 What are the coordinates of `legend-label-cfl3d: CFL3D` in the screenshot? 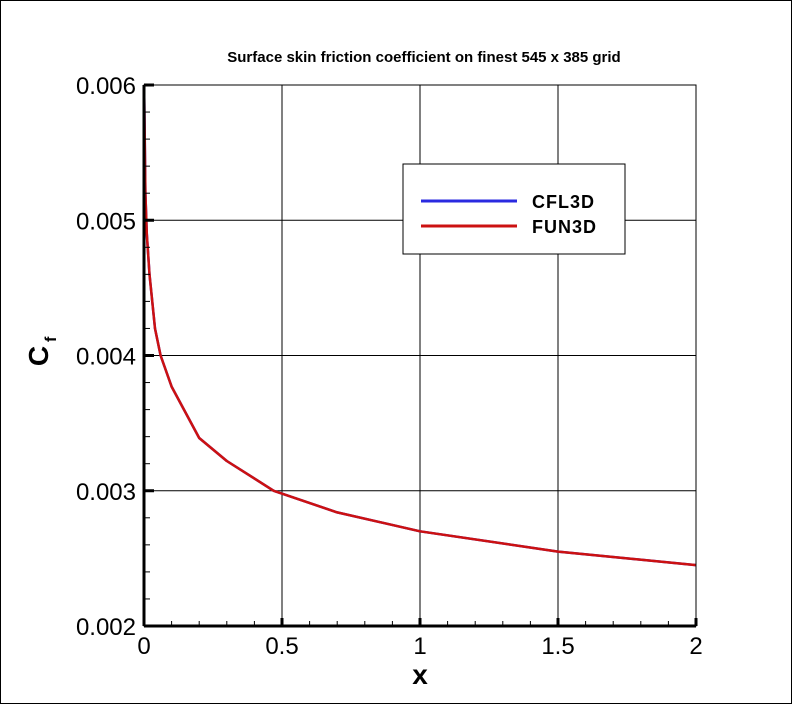 It's located at (563, 202).